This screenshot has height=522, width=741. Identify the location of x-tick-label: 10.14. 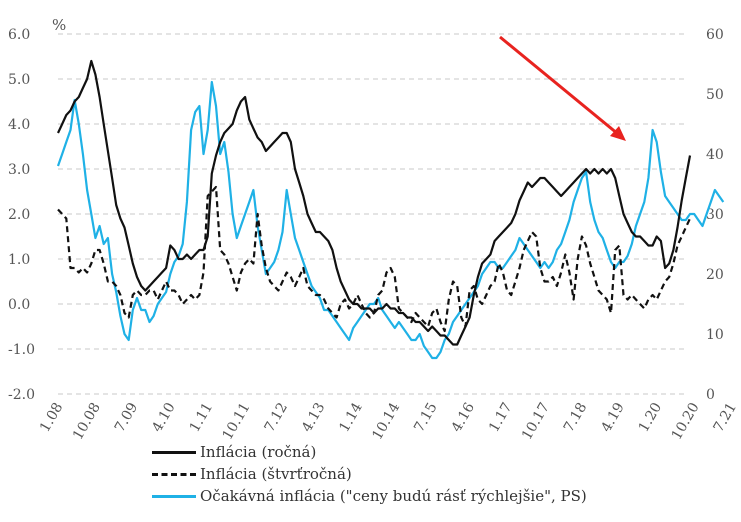
(386, 421).